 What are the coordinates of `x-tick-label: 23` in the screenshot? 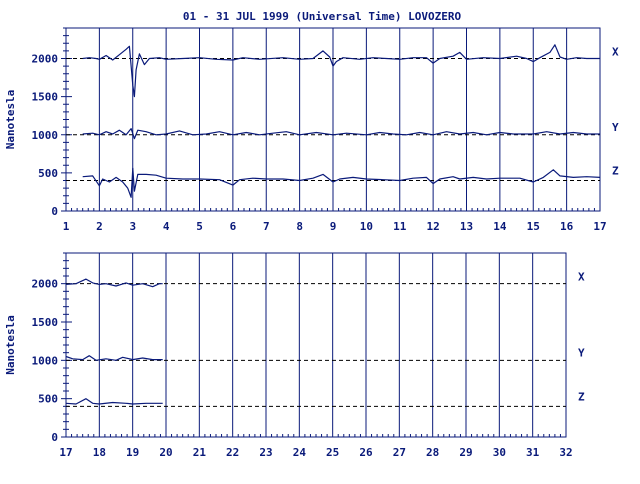 It's located at (265, 452).